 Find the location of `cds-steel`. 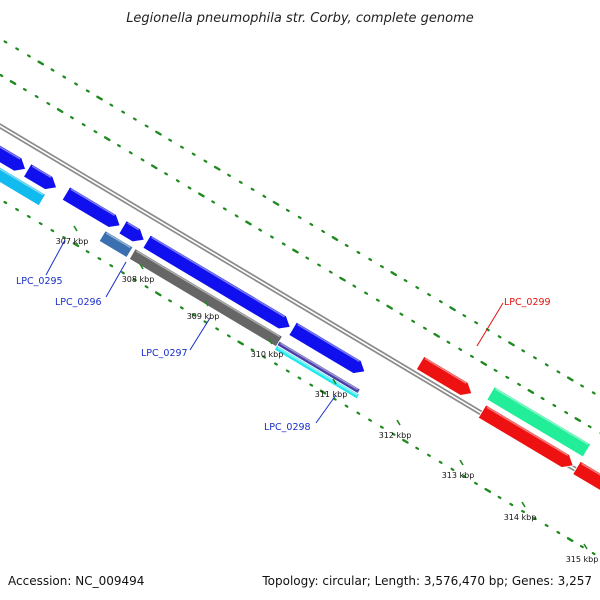

cds-steel is located at coordinates (116, 244).